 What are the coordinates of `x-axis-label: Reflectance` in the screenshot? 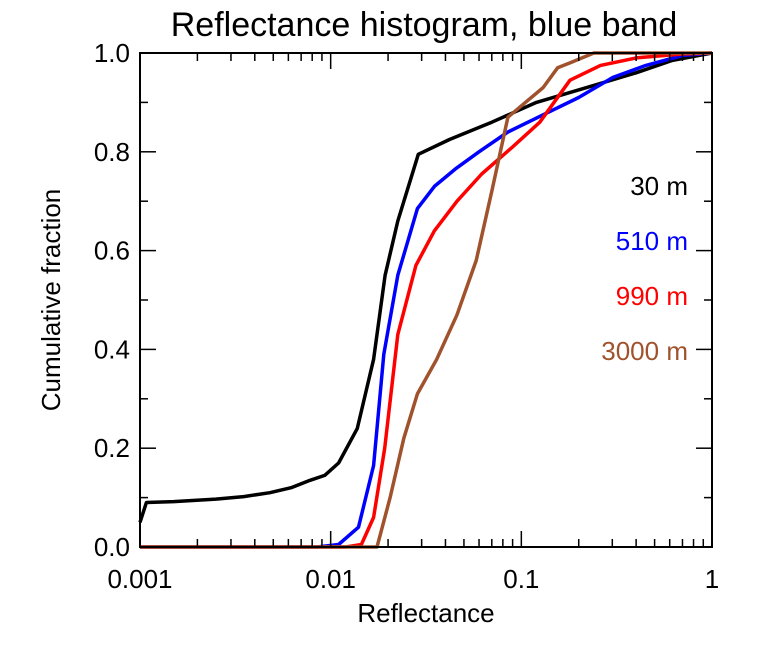 It's located at (425, 613).